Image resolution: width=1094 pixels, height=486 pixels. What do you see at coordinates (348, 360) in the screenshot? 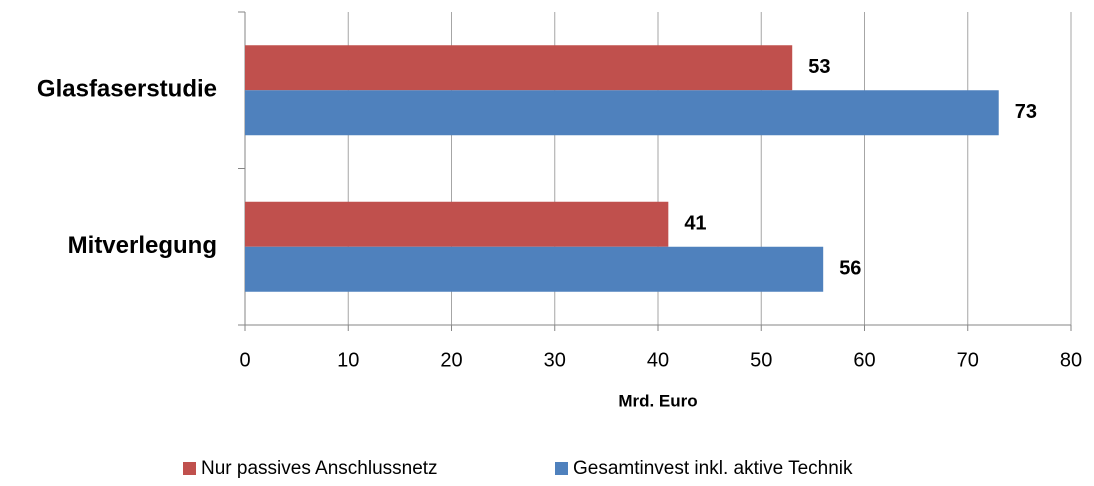
I see `x-tick-label: 10` at bounding box center [348, 360].